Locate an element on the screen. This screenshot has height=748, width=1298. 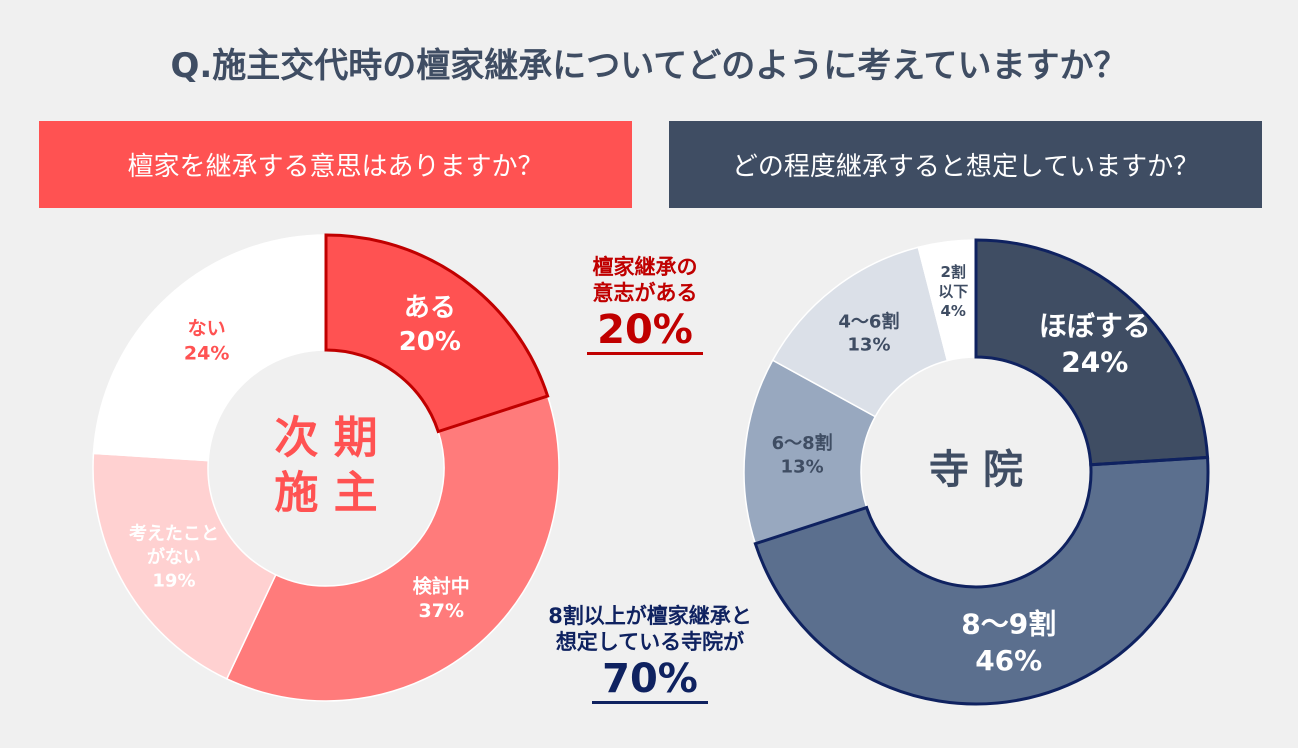
chart-2-slice-1-outline is located at coordinates (1092, 352).